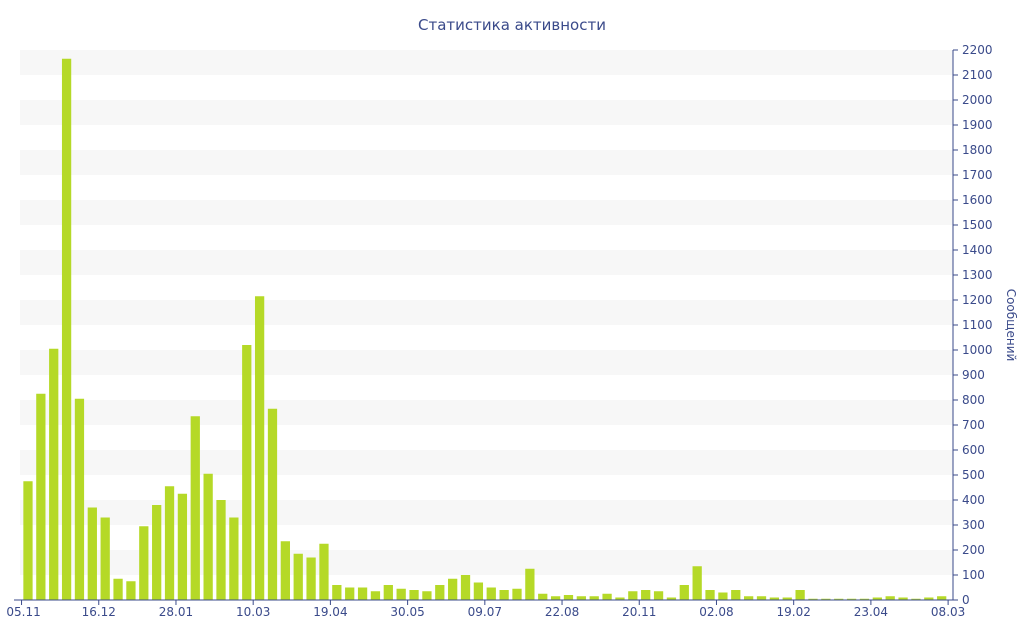 The width and height of the screenshot is (1024, 640). What do you see at coordinates (977, 75) in the screenshot?
I see `y-tick-label: 2100` at bounding box center [977, 75].